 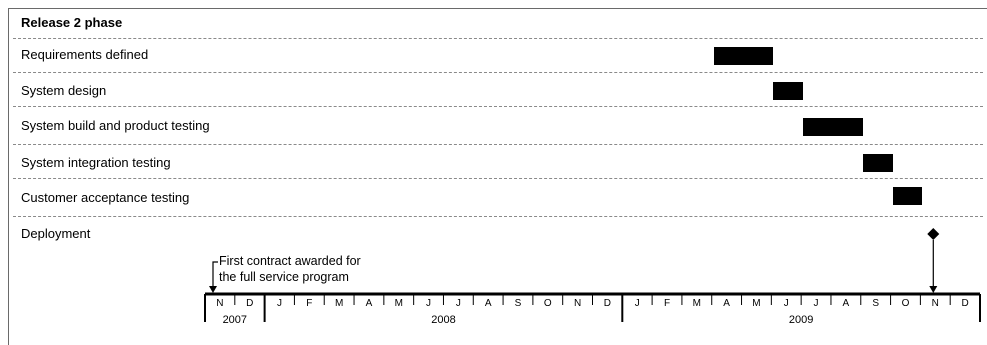 What do you see at coordinates (235, 320) in the screenshot?
I see `year-label: 2007` at bounding box center [235, 320].